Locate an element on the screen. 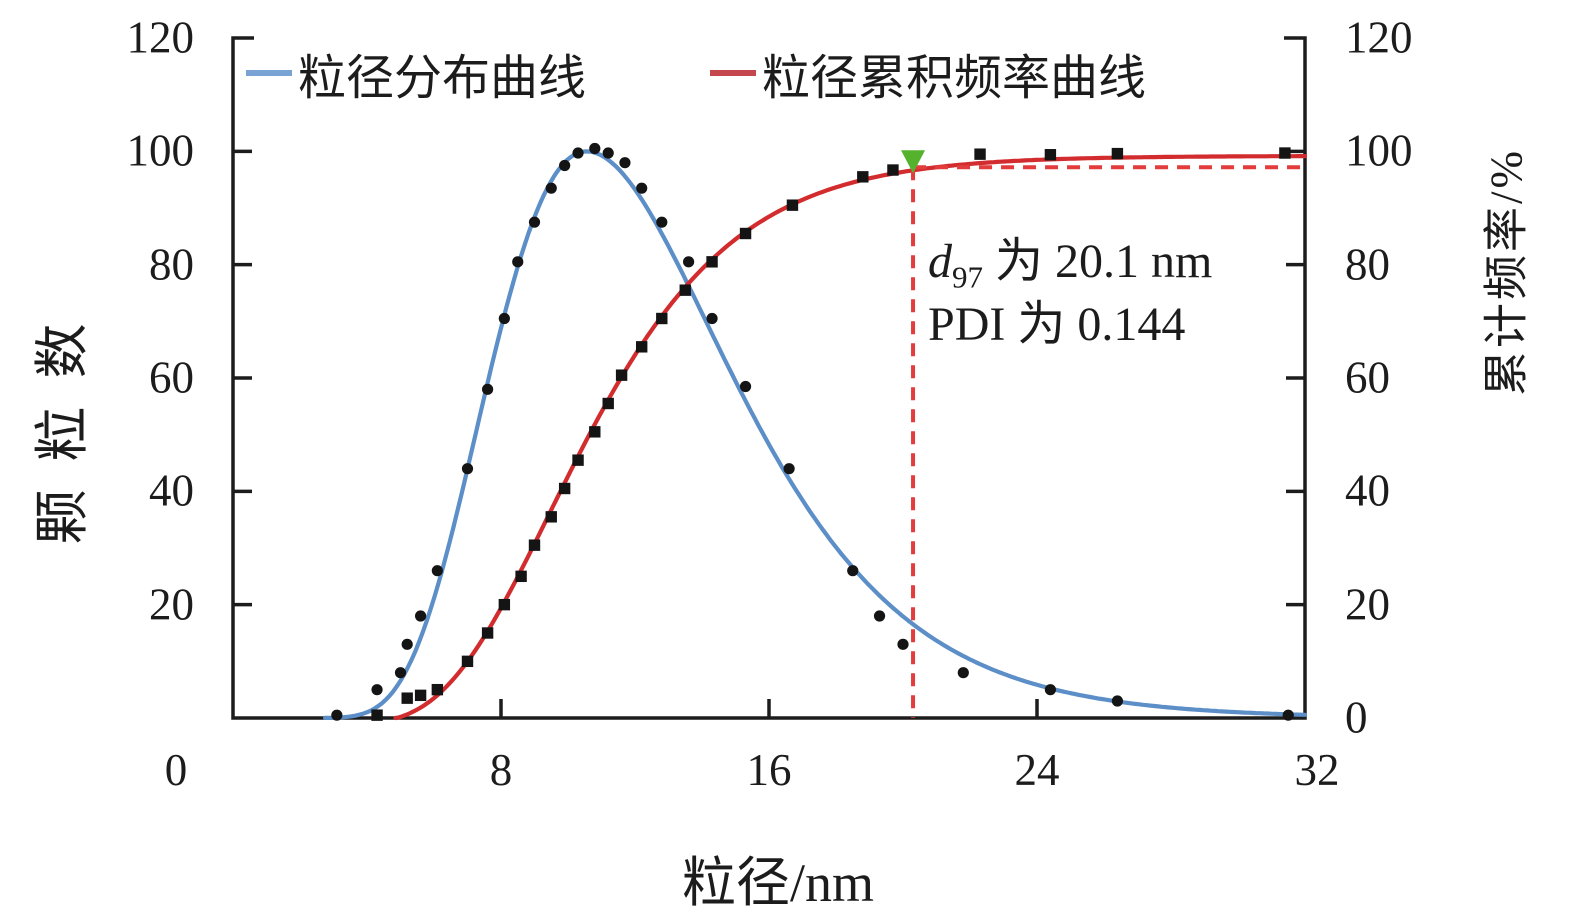 The image size is (1575, 912). x-tick-32: 32 is located at coordinates (1317, 770).